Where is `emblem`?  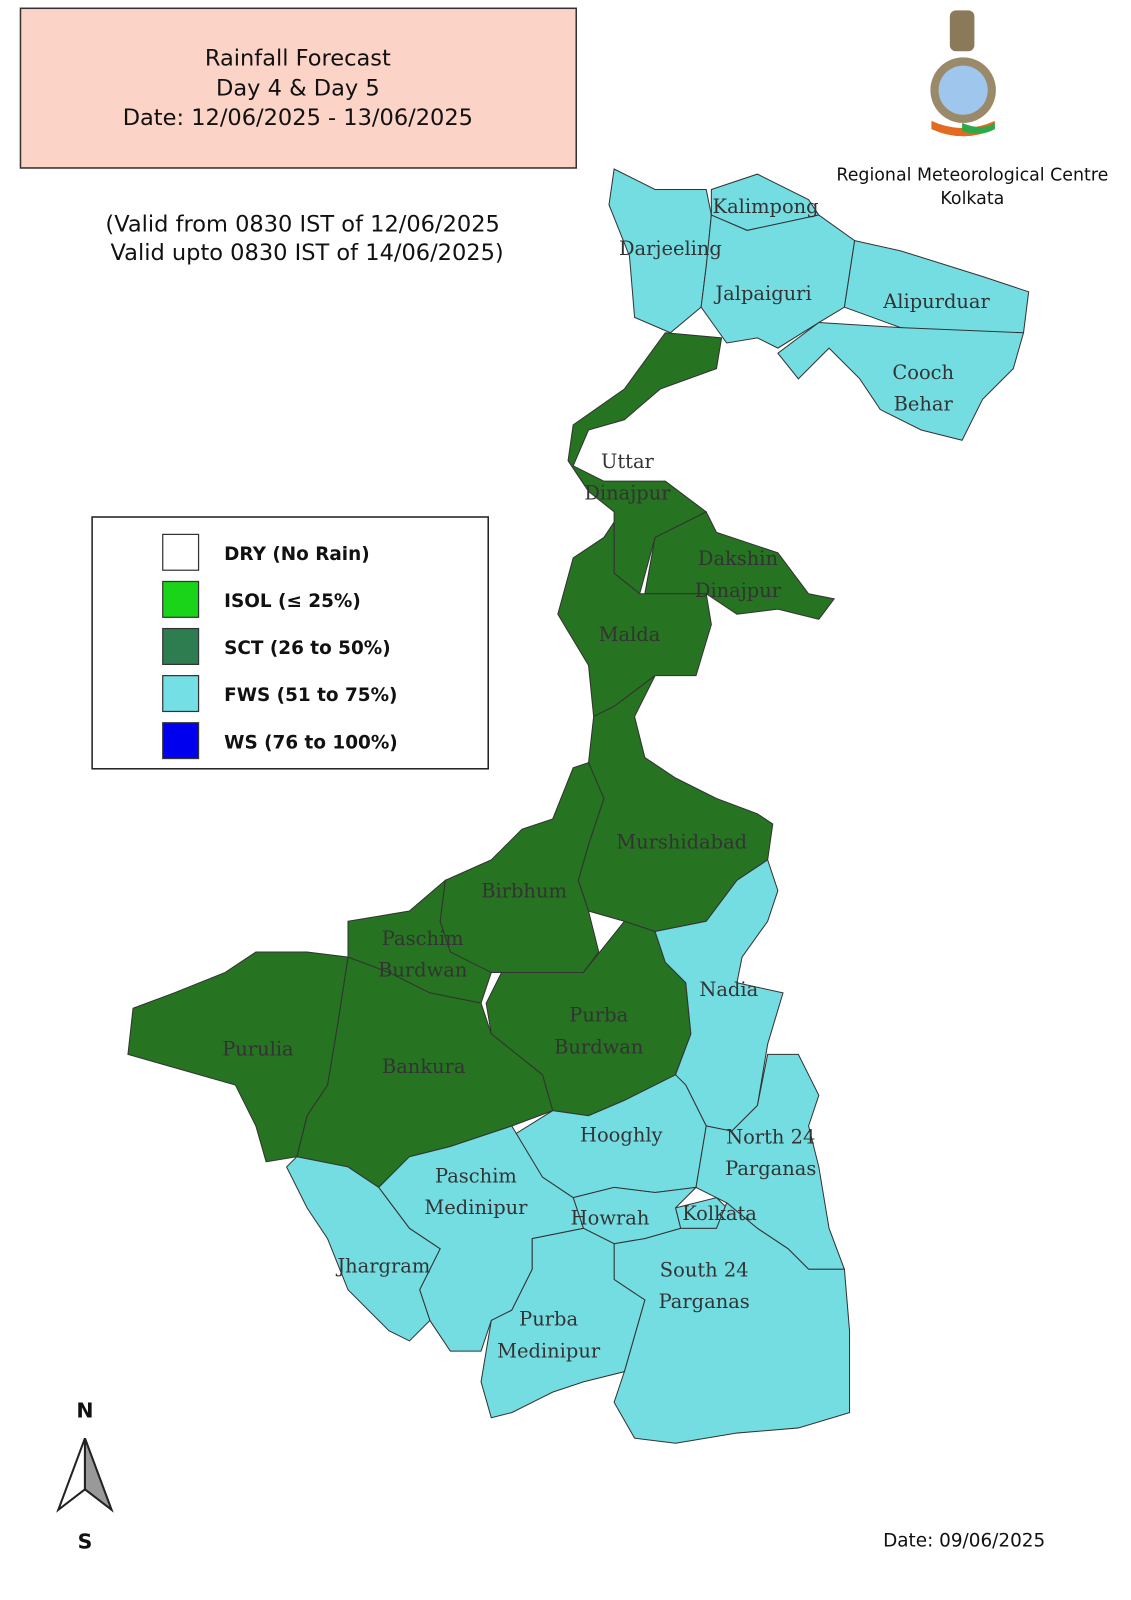 emblem is located at coordinates (963, 73).